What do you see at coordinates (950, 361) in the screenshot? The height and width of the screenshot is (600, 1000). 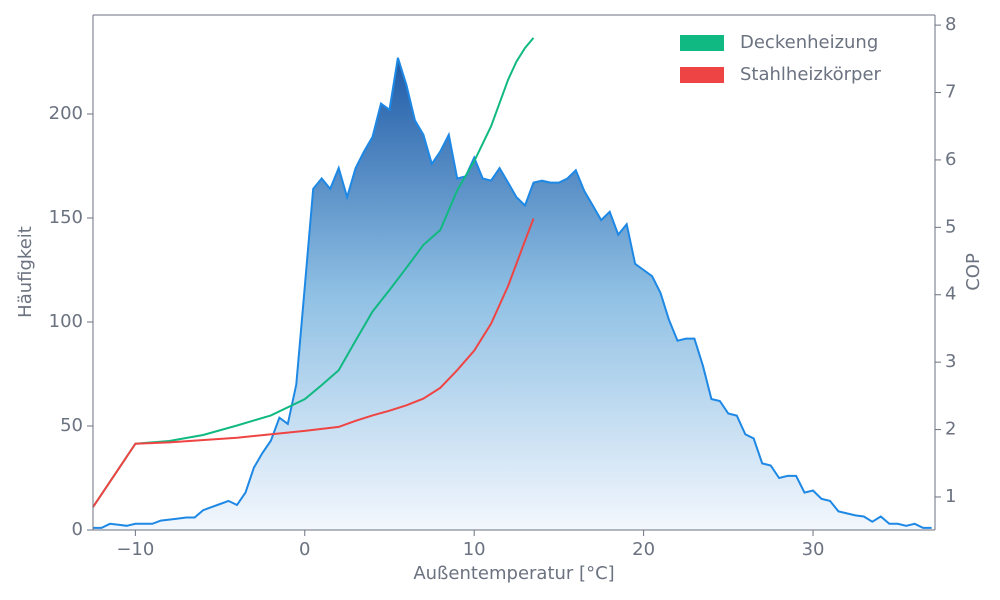 I see `y2-tick-label: 3` at bounding box center [950, 361].